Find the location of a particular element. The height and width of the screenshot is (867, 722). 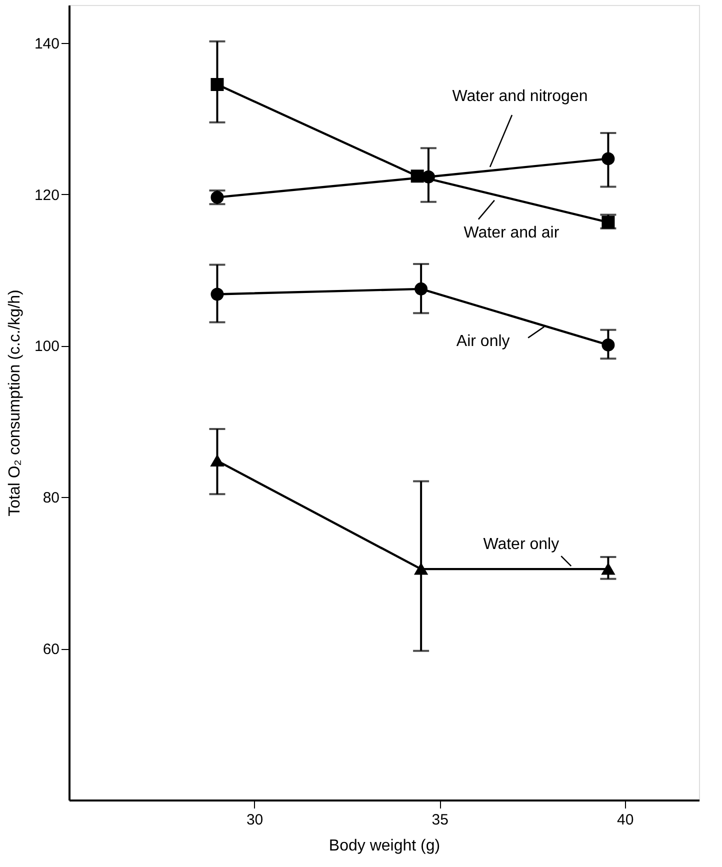

y-tick-label: 80 is located at coordinates (51, 498).